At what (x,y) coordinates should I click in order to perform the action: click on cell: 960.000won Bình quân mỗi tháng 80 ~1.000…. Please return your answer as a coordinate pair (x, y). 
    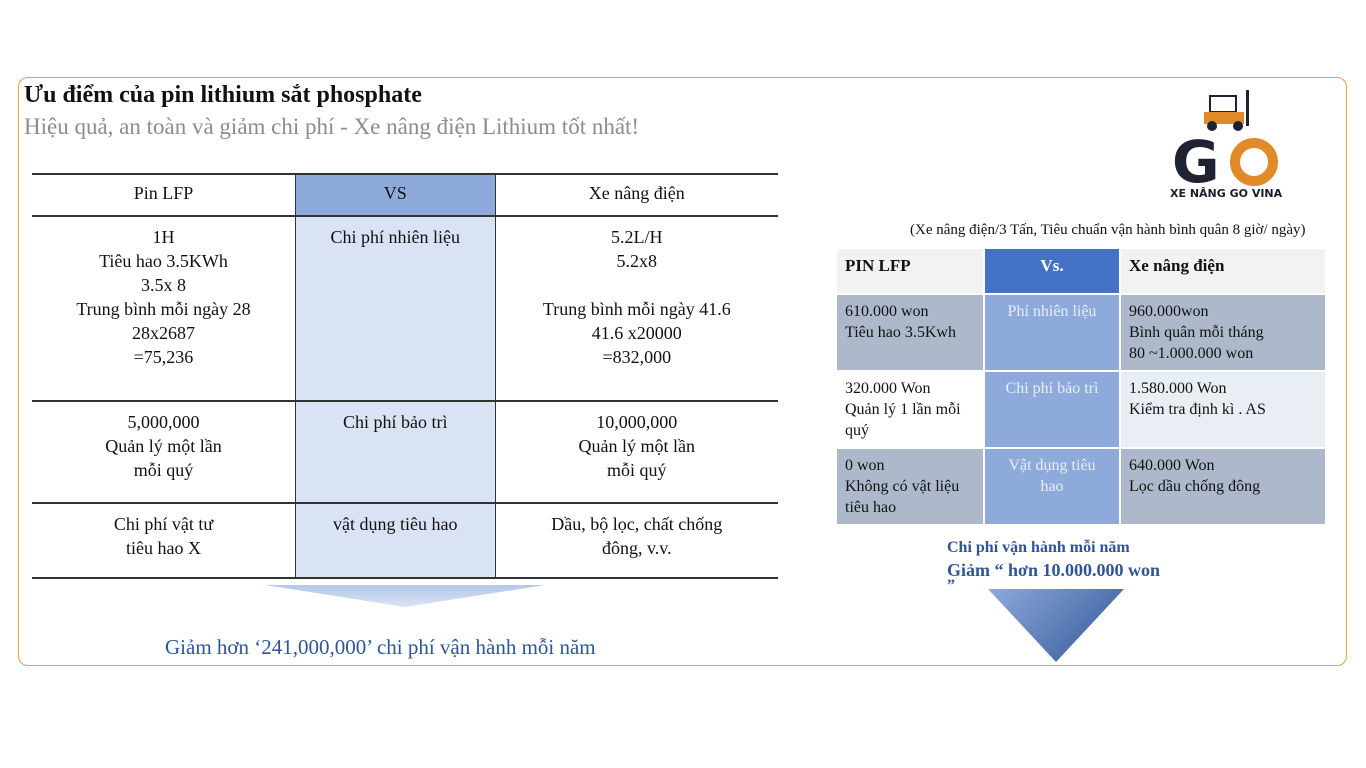
    Looking at the image, I should click on (1223, 332).